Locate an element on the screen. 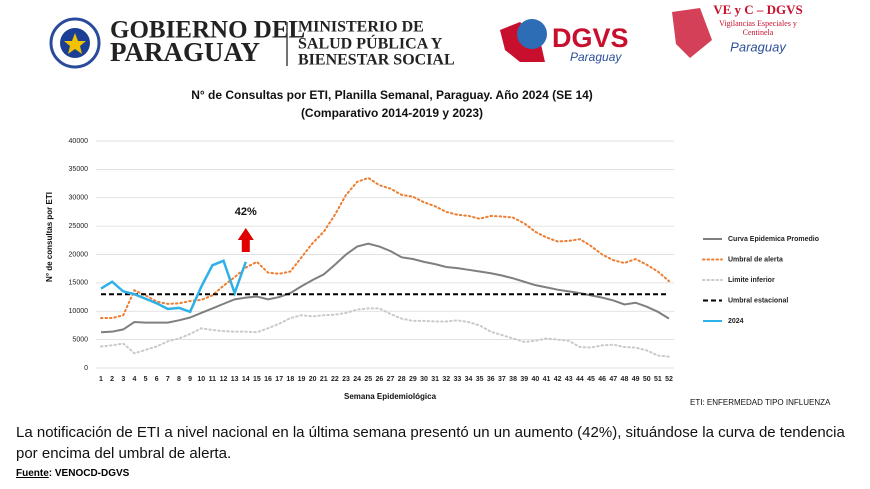 This screenshot has height=489, width=870. x-tick-label: 12 is located at coordinates (224, 379).